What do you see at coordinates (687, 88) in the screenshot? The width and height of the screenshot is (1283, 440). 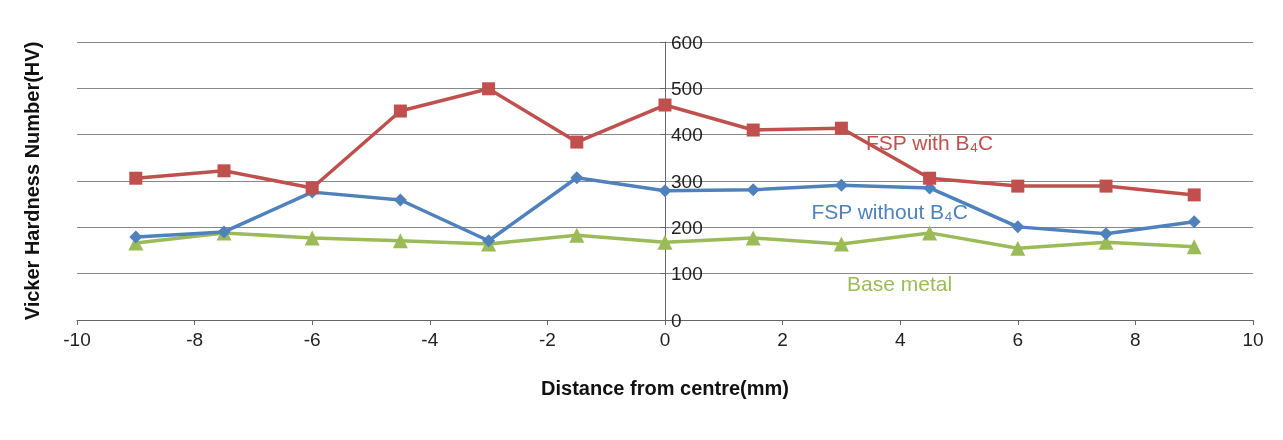 I see `y-tick-label: 500` at bounding box center [687, 88].